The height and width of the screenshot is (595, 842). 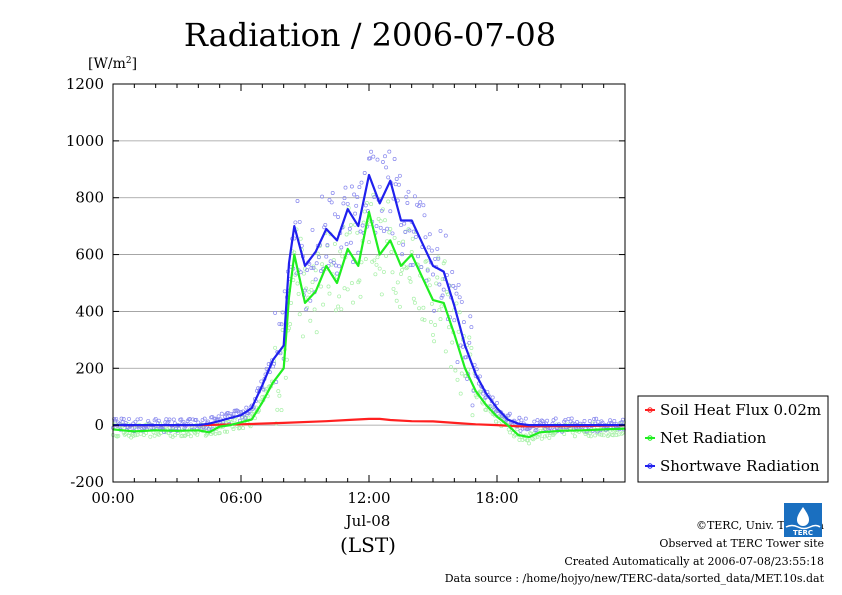 I want to click on legend-label: Shortwave Radiation, so click(x=740, y=466).